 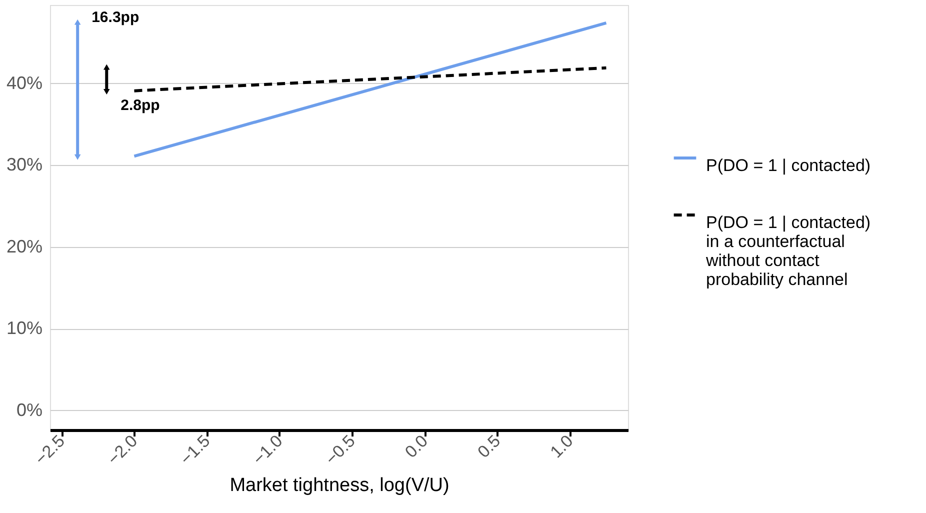 What do you see at coordinates (340, 450) in the screenshot?
I see `x-tick-label: −0.5` at bounding box center [340, 450].